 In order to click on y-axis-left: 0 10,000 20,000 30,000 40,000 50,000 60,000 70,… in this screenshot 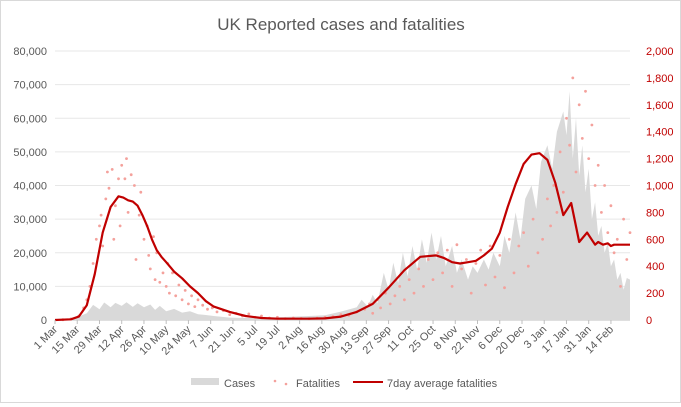, I will do `click(30, 186)`.